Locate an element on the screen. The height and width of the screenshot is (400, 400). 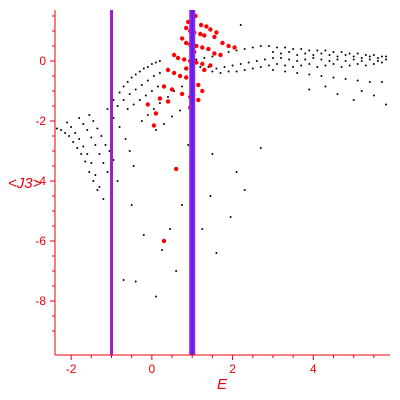
x-tick-label: 4 is located at coordinates (313, 369).